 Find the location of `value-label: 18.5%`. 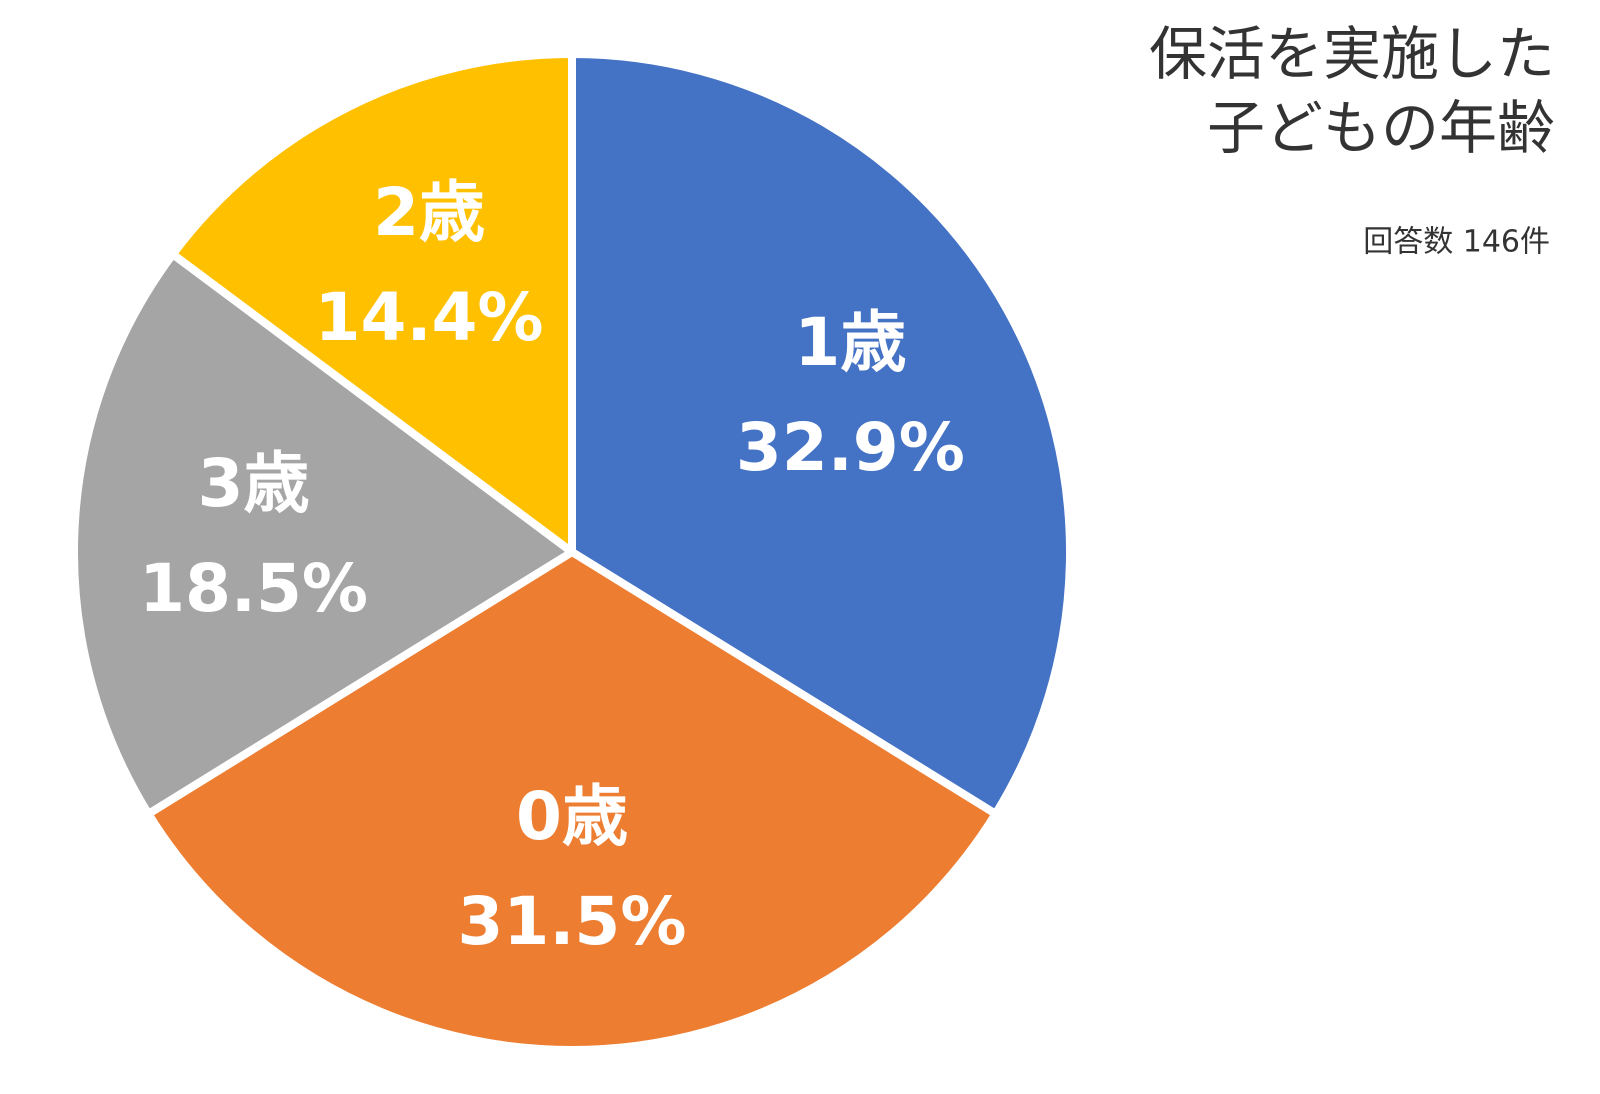

value-label: 18.5% is located at coordinates (253, 588).